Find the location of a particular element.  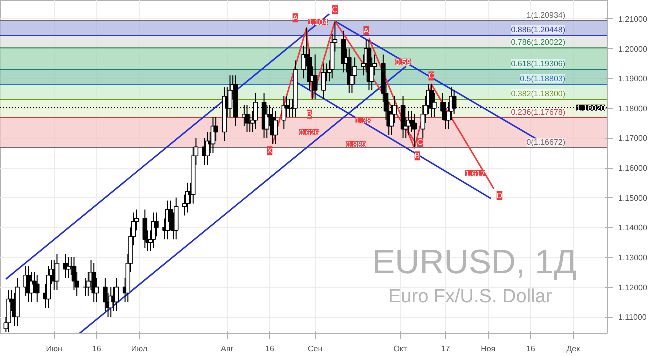

x-tick-label: Авг is located at coordinates (227, 349).